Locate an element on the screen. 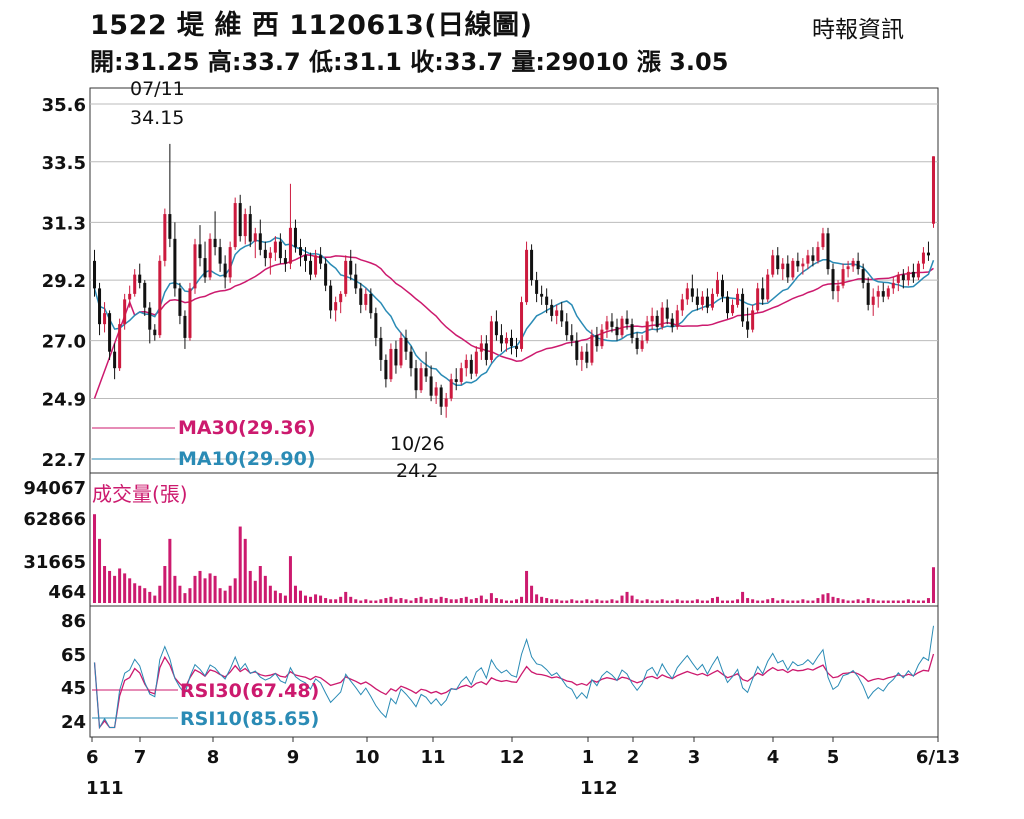 The height and width of the screenshot is (819, 1024). volume-tick-label: 94067 is located at coordinates (54, 488).